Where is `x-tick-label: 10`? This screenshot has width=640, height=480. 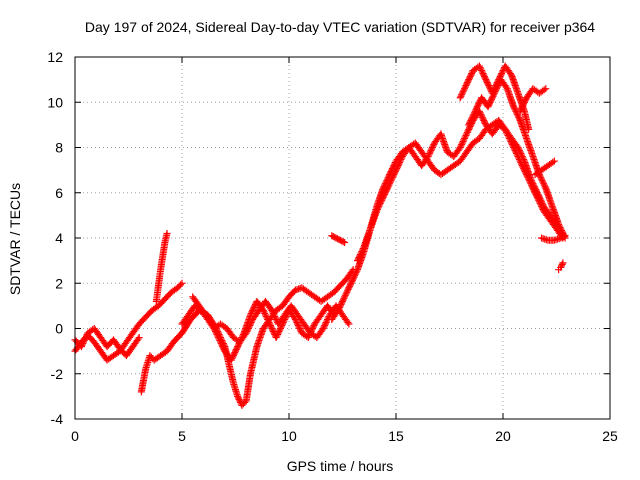 x-tick-label: 10 is located at coordinates (289, 436).